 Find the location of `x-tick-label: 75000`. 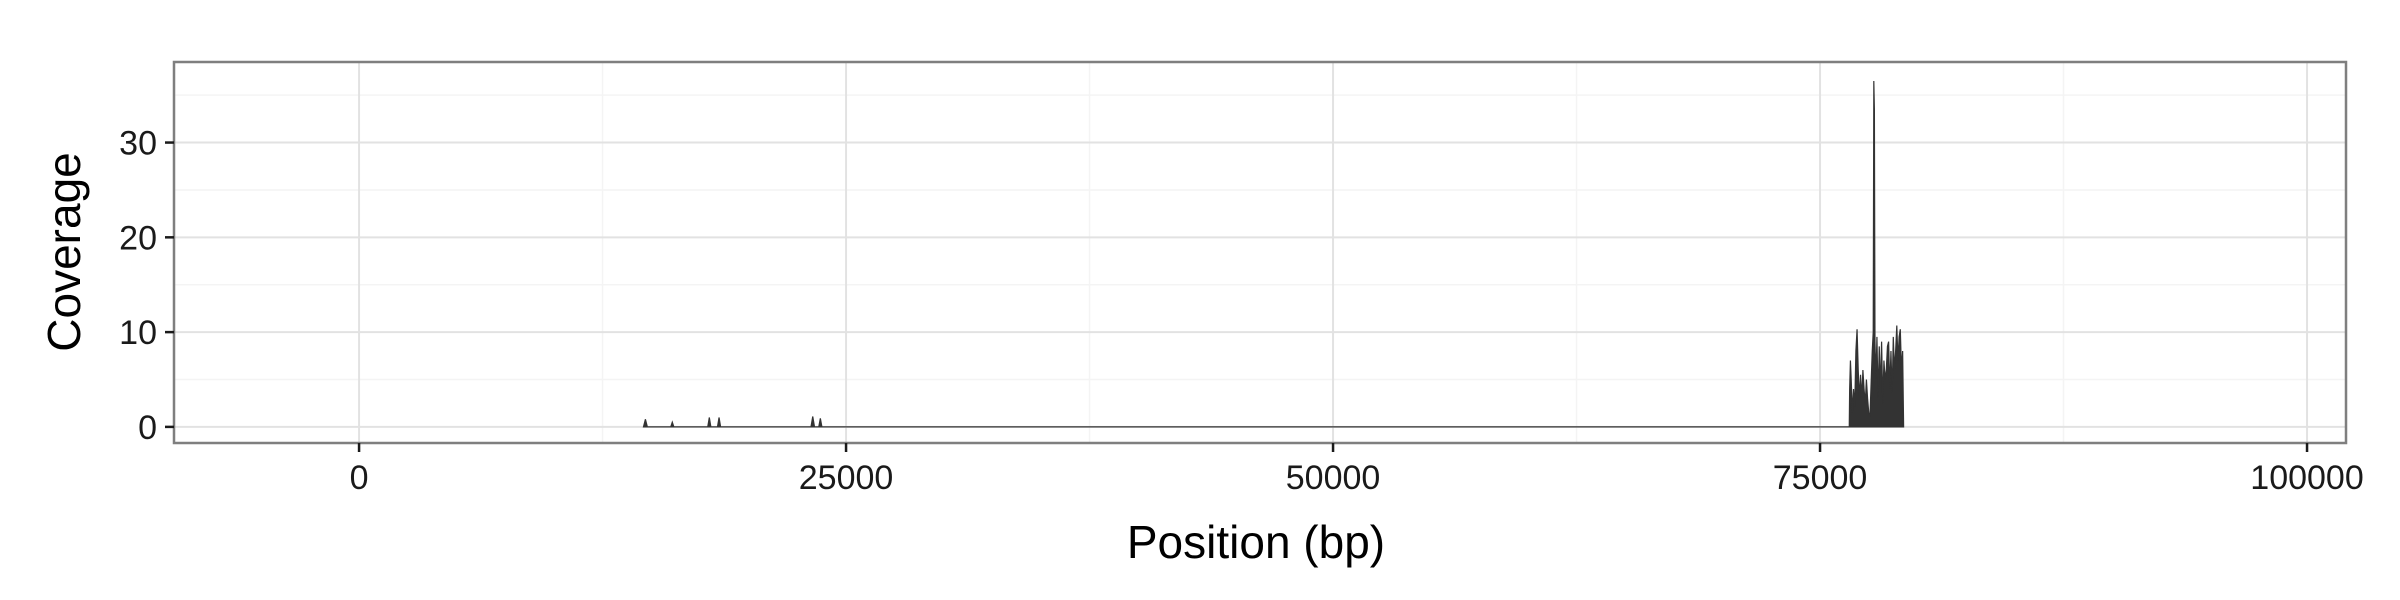

x-tick-label: 75000 is located at coordinates (1820, 478).